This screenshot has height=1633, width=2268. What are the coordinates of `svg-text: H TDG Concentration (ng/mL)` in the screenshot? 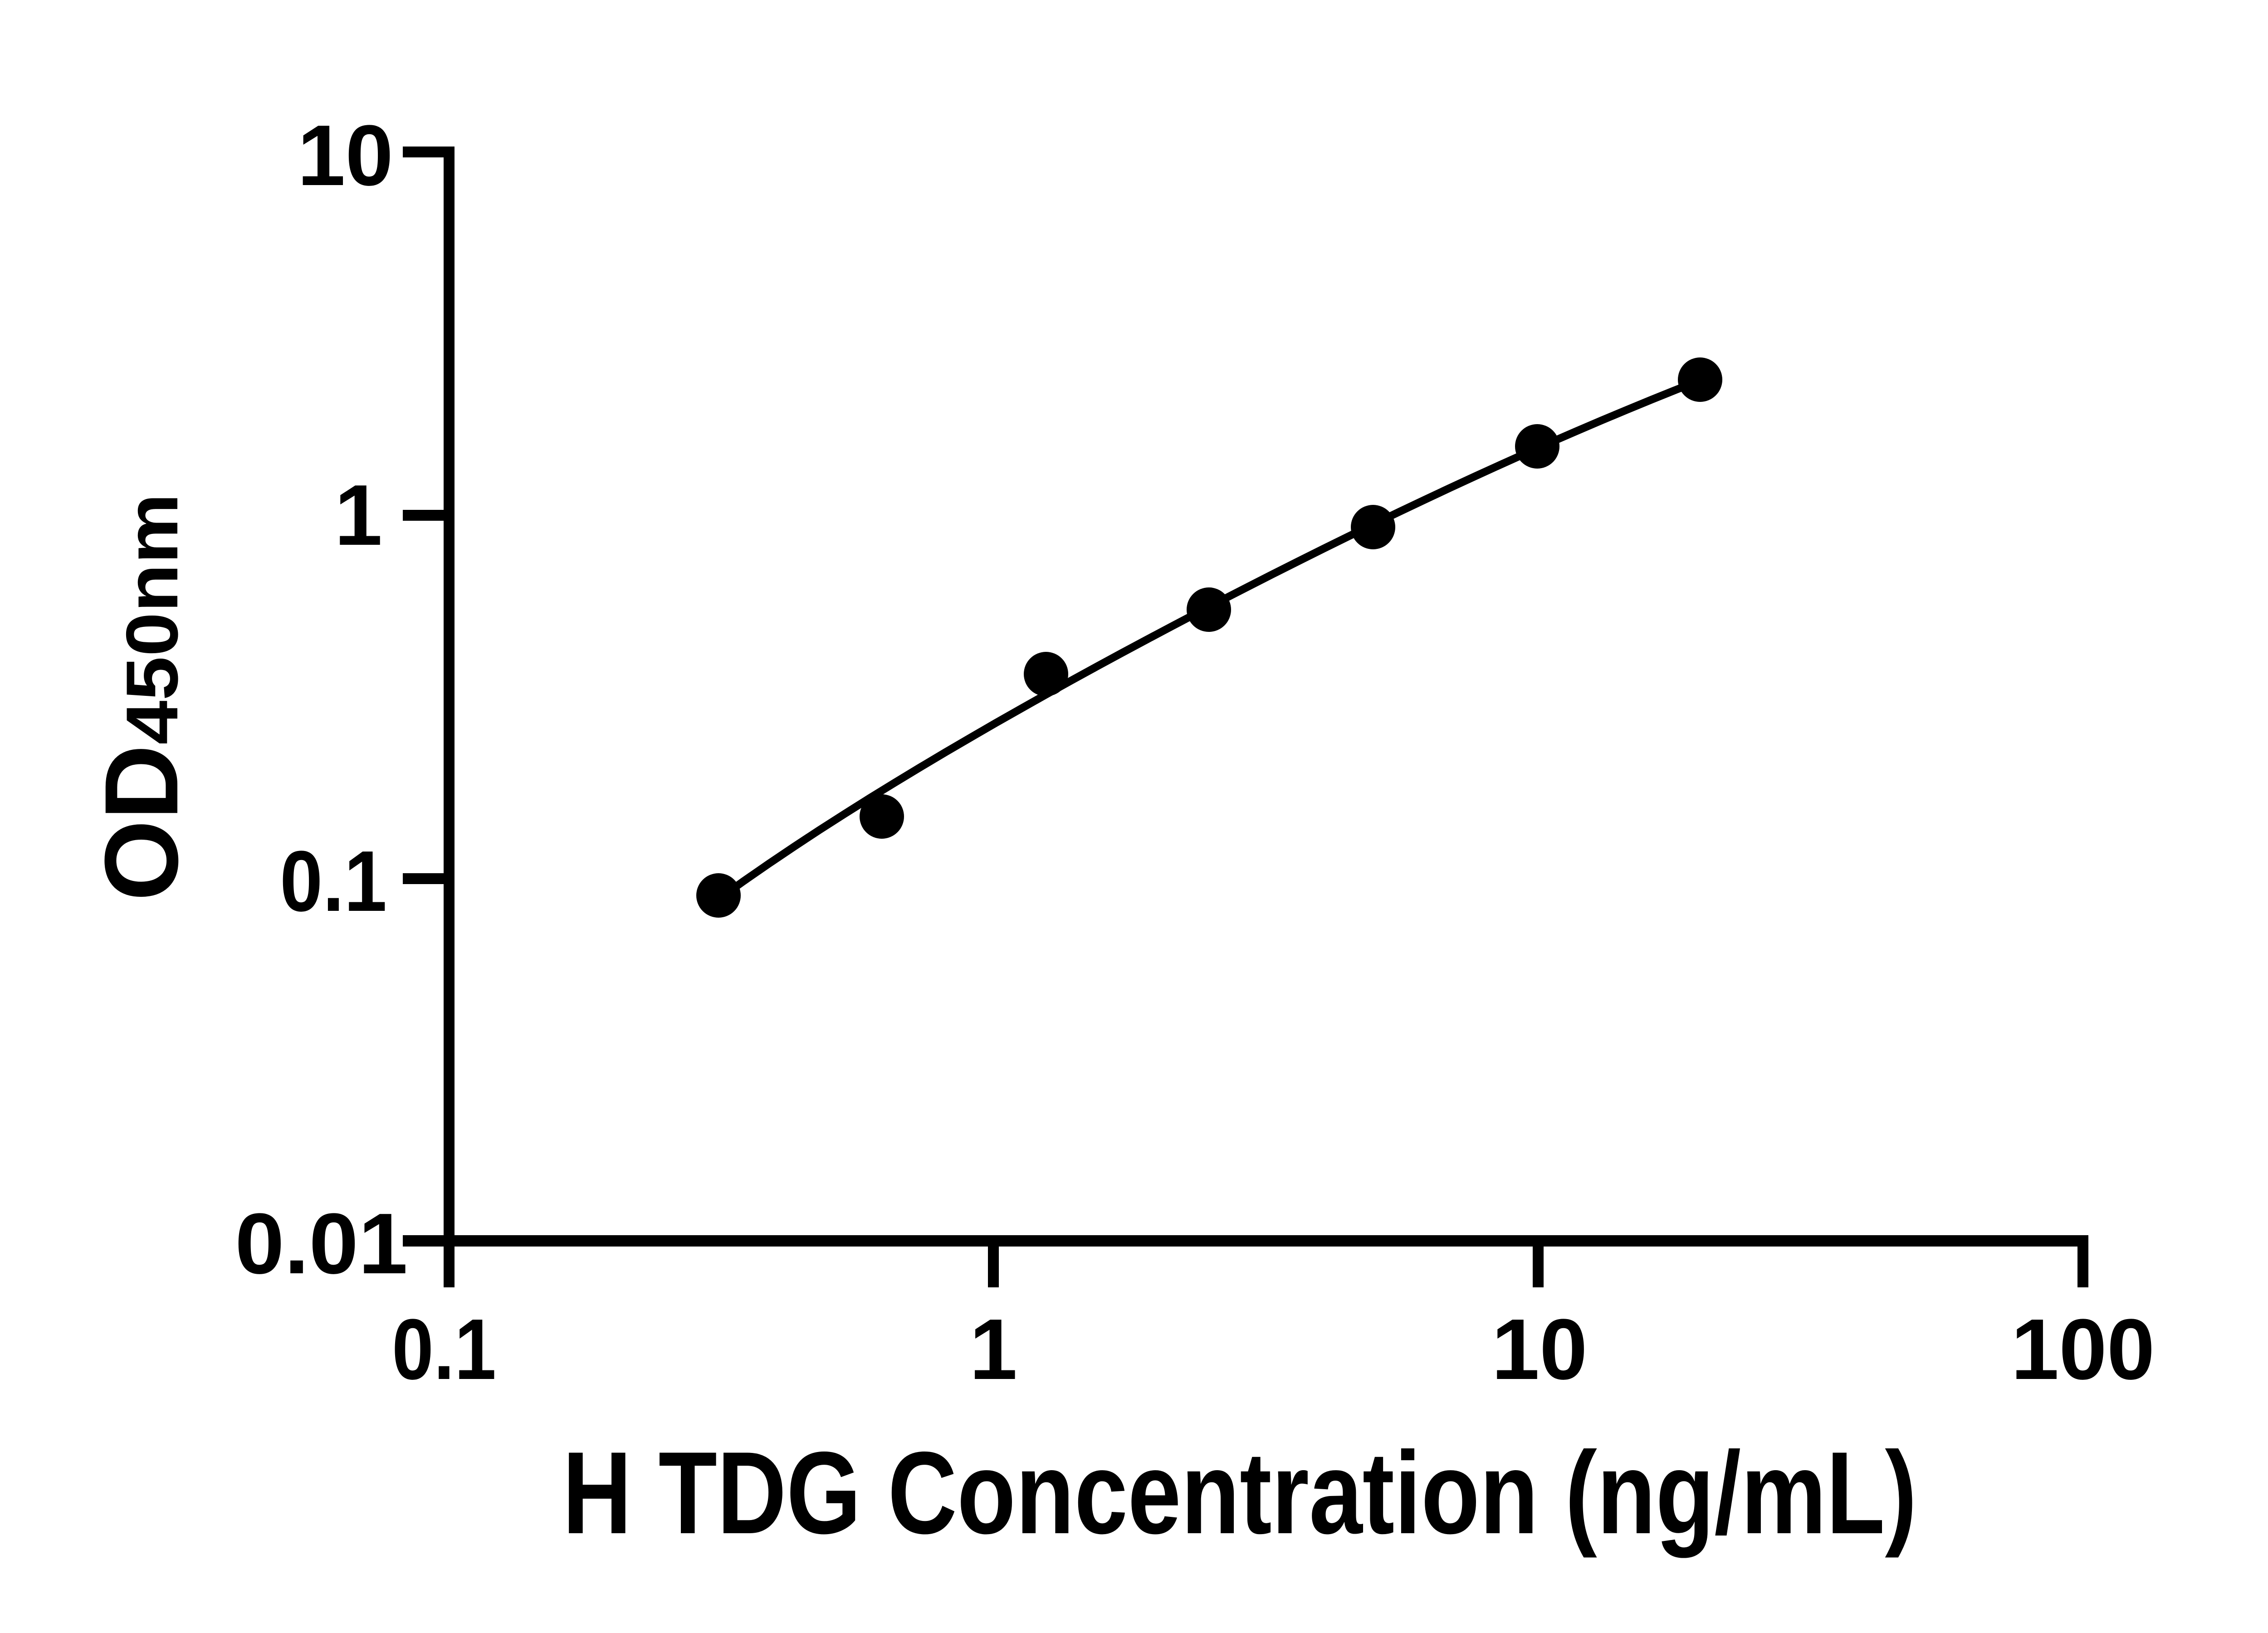 It's located at (1240, 1493).